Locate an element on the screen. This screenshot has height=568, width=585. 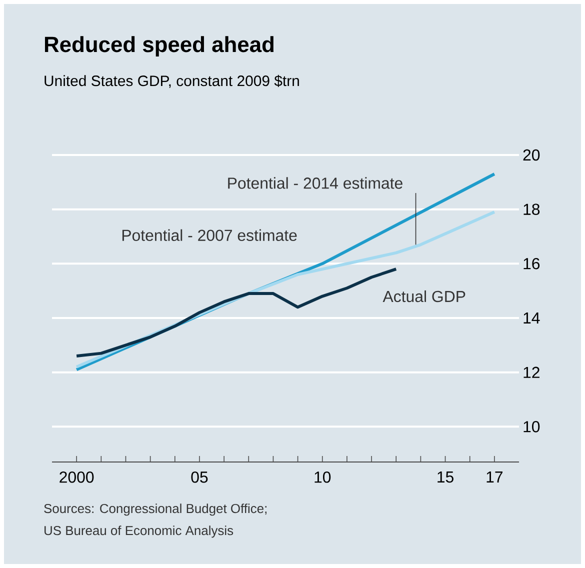
y-tick-label: 20 is located at coordinates (531, 155).